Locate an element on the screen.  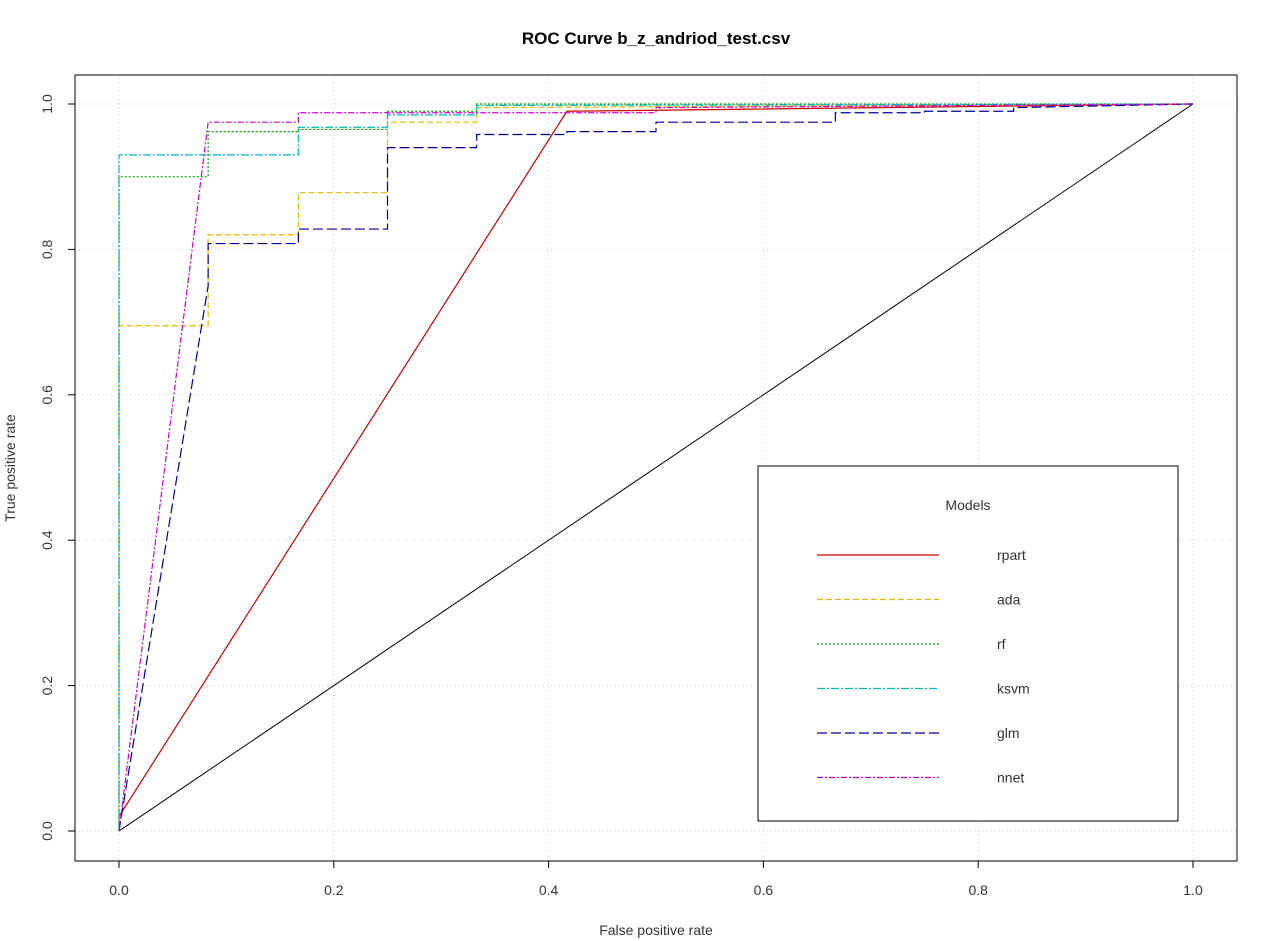
y-tick-label: 0.6 is located at coordinates (47, 395).